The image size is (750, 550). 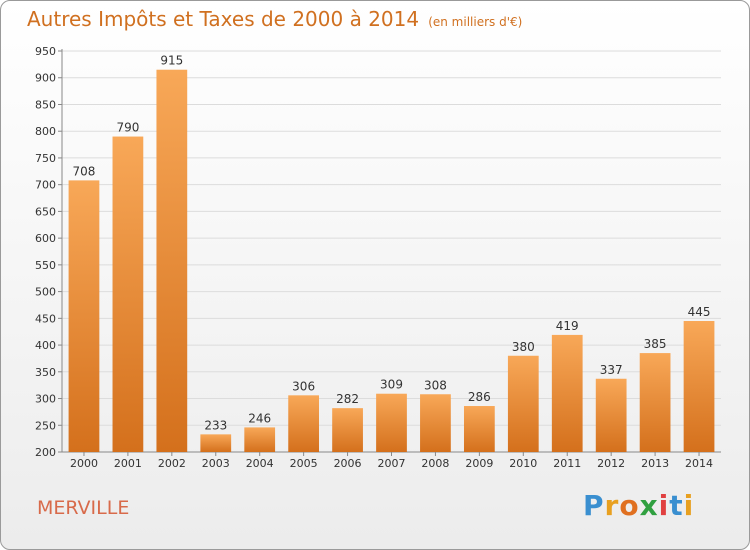 I want to click on x-tick-label: 2014, so click(x=699, y=463).